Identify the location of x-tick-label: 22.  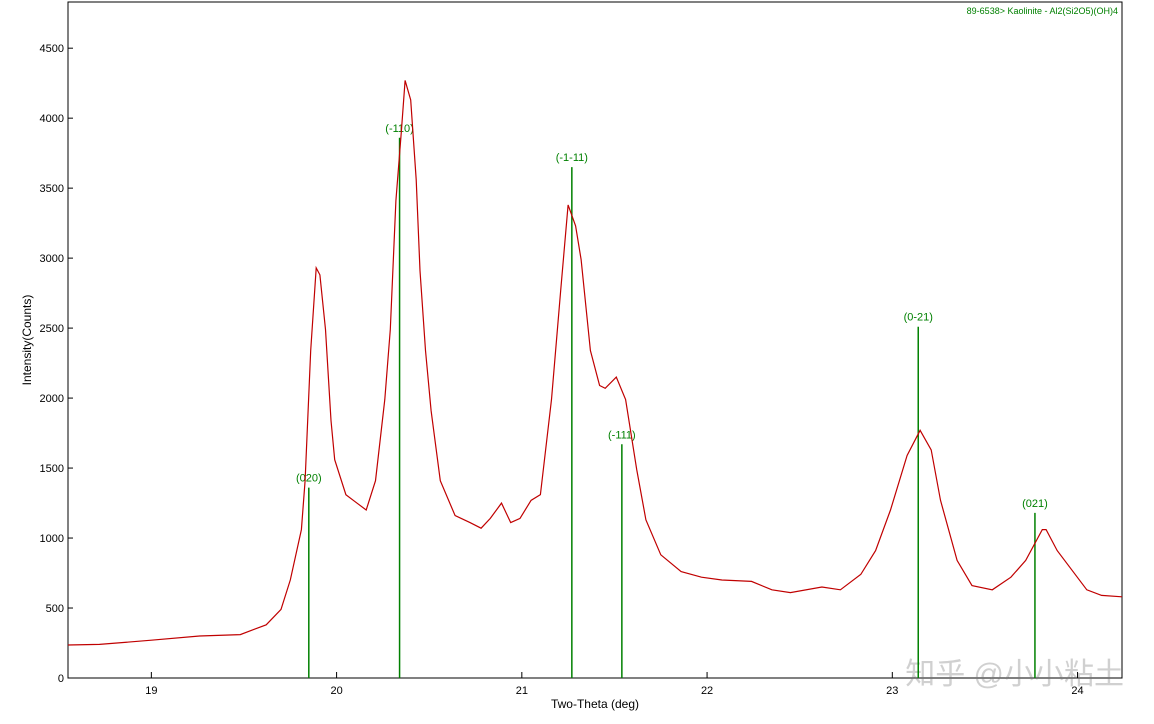
(707, 691).